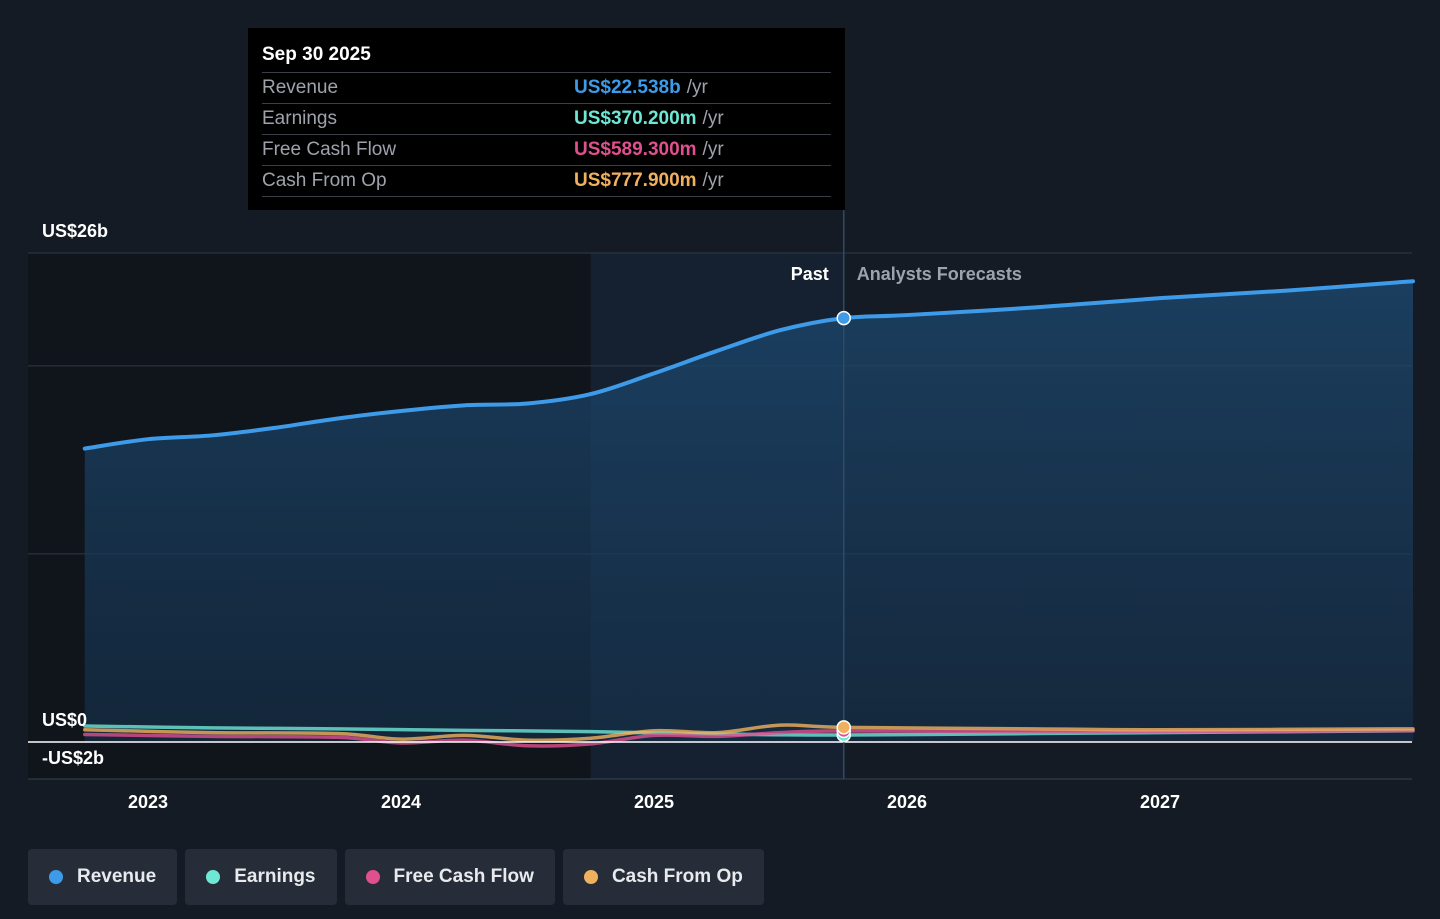 The height and width of the screenshot is (919, 1440). Describe the element at coordinates (810, 274) in the screenshot. I see `past-label: Past` at that location.